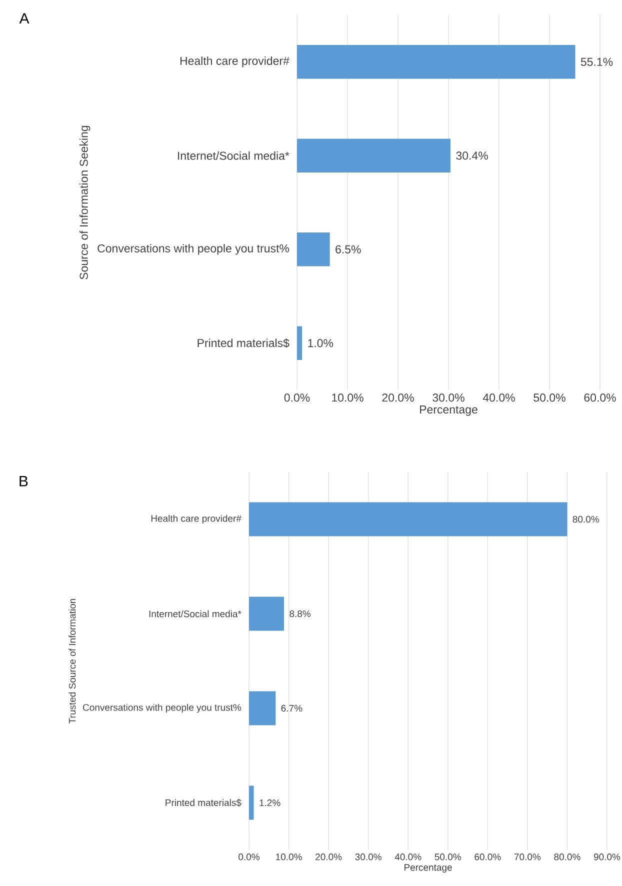 The image size is (622, 886). Describe the element at coordinates (84, 203) in the screenshot. I see `y-axis-title: Source of Information Seeking` at that location.